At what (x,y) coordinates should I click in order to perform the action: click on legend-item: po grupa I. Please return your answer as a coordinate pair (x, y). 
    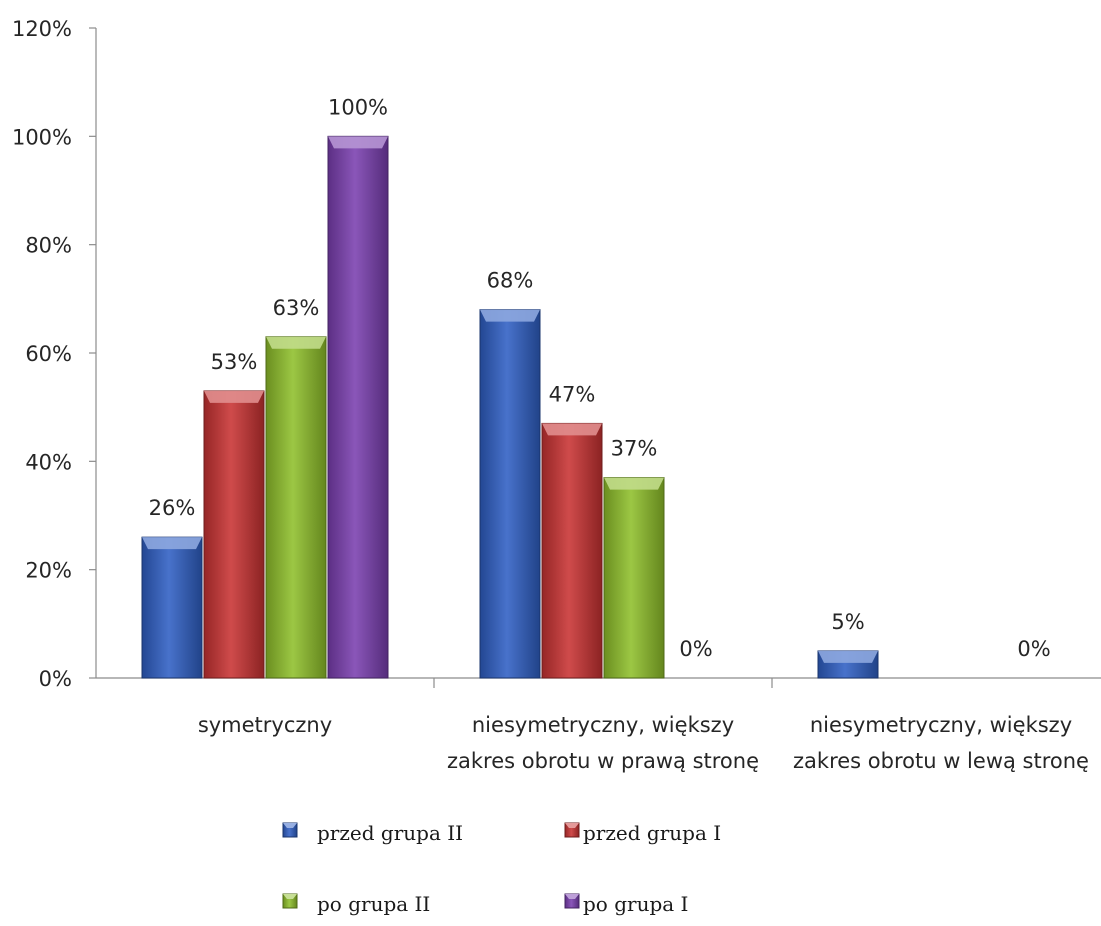
    Looking at the image, I should click on (626, 904).